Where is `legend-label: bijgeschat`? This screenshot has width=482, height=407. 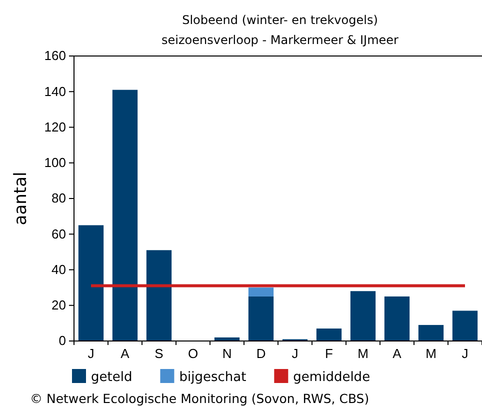
legend-label: bijgeschat is located at coordinates (212, 377).